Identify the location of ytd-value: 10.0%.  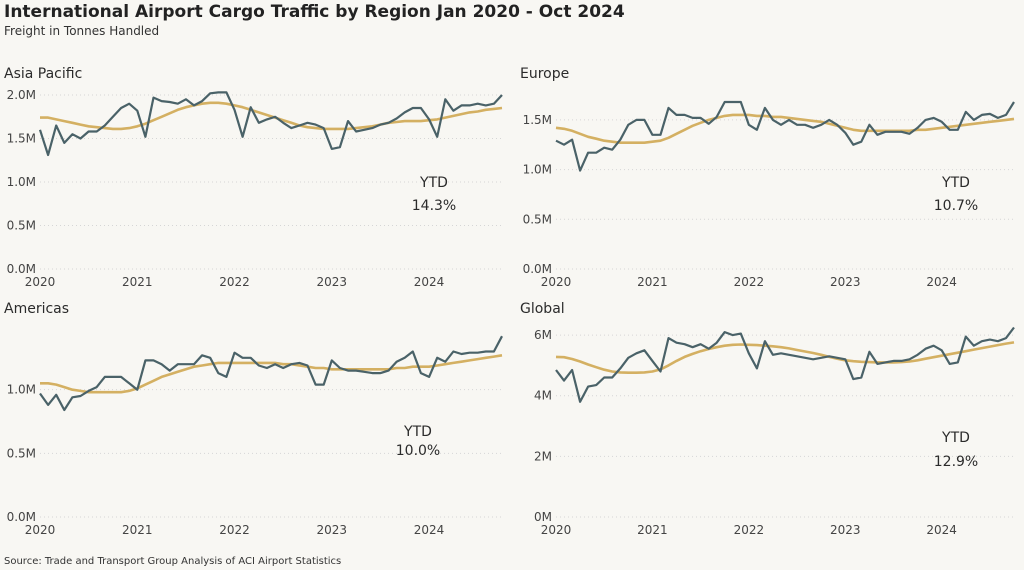
(418, 451).